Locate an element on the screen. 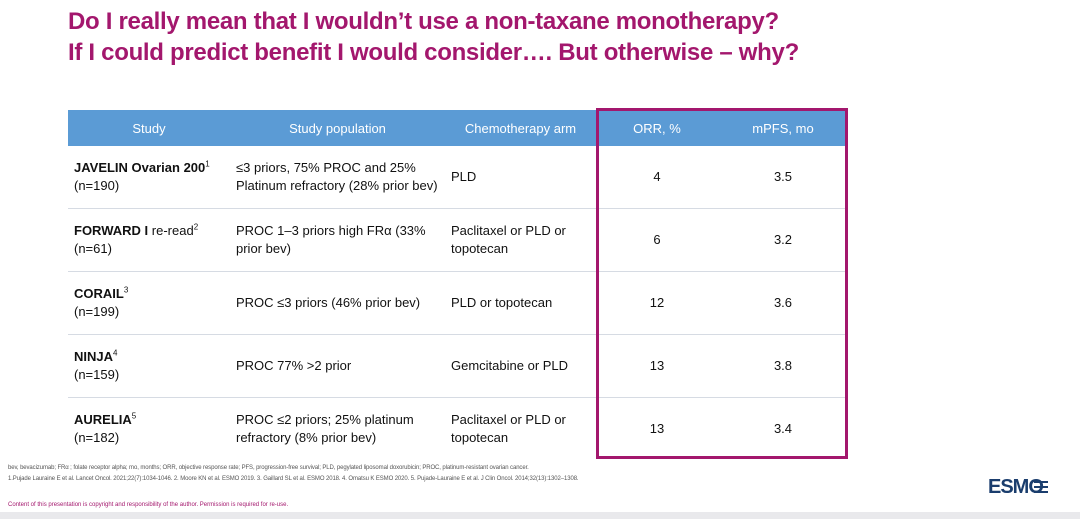 This screenshot has width=1080, height=519. study-cell: JAVELIN Ovarian 2001 (n=190) is located at coordinates (149, 177).